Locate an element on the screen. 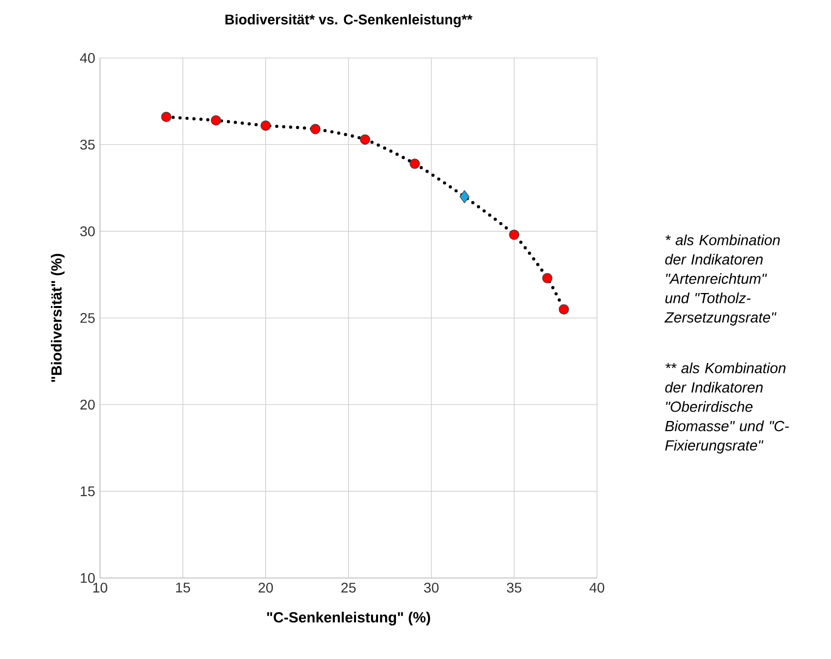 The height and width of the screenshot is (659, 831). text: ** als Kombination der Indikatoren "Oberirdische Biomasse" und "C-Fixierungsrate" is located at coordinates (727, 408).